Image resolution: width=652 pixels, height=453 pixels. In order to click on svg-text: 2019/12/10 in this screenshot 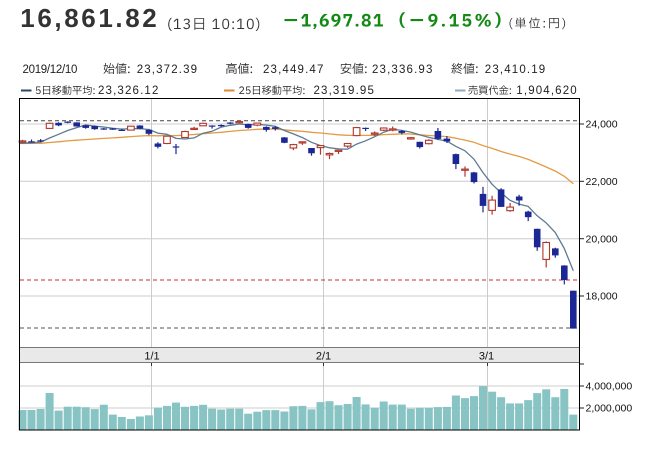, I will do `click(50, 70)`.